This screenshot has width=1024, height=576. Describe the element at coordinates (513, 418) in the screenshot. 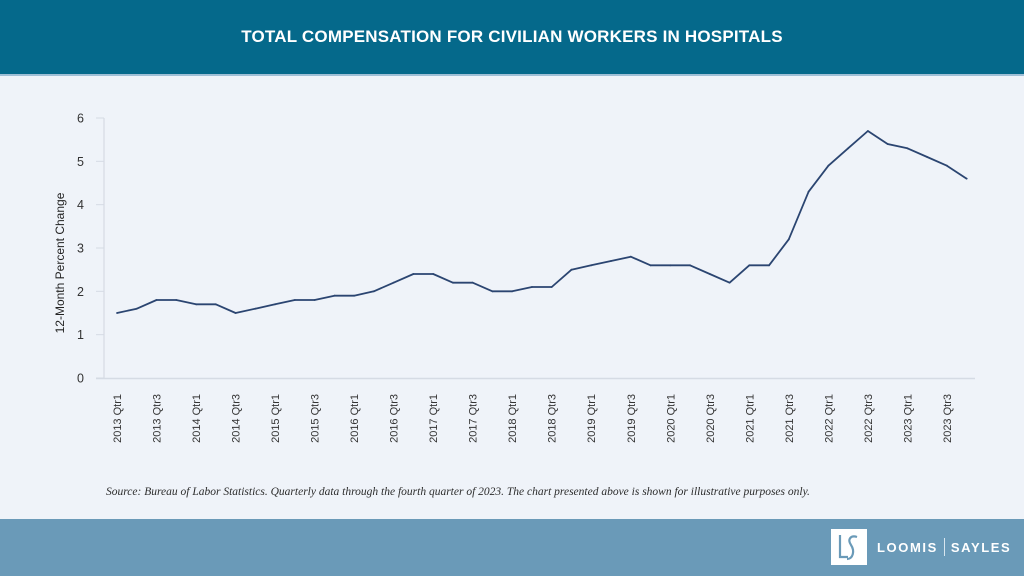

I see `x-tick-label: 2018 Qtr1` at that location.